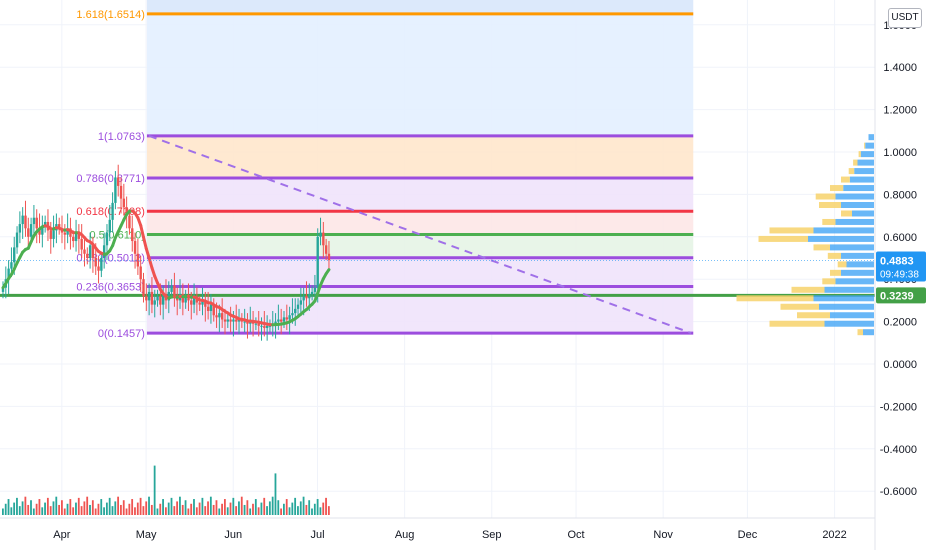  What do you see at coordinates (901, 295) in the screenshot?
I see `support-price-tag` at bounding box center [901, 295].